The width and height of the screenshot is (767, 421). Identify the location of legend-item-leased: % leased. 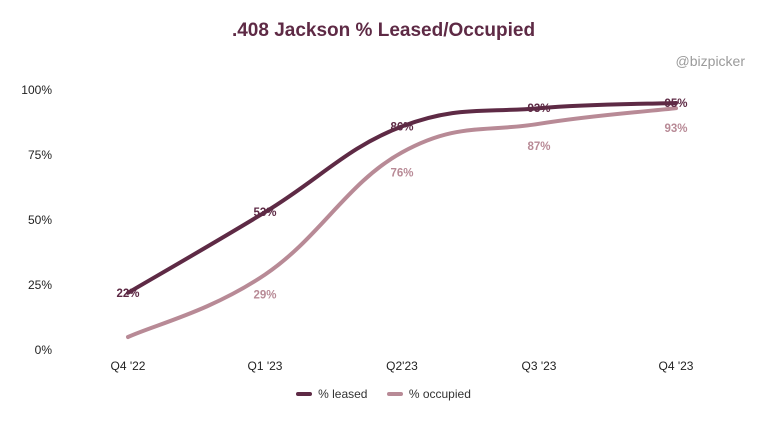
(331, 394).